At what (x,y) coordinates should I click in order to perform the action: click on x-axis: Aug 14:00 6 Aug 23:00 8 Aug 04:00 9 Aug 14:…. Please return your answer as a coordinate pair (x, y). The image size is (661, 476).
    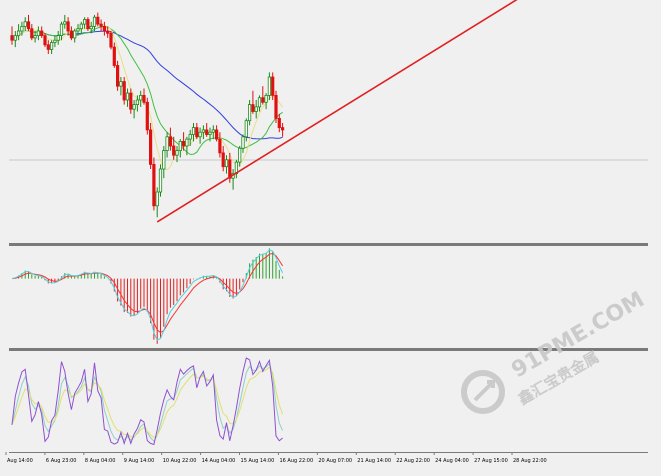
    Looking at the image, I should click on (276, 458).